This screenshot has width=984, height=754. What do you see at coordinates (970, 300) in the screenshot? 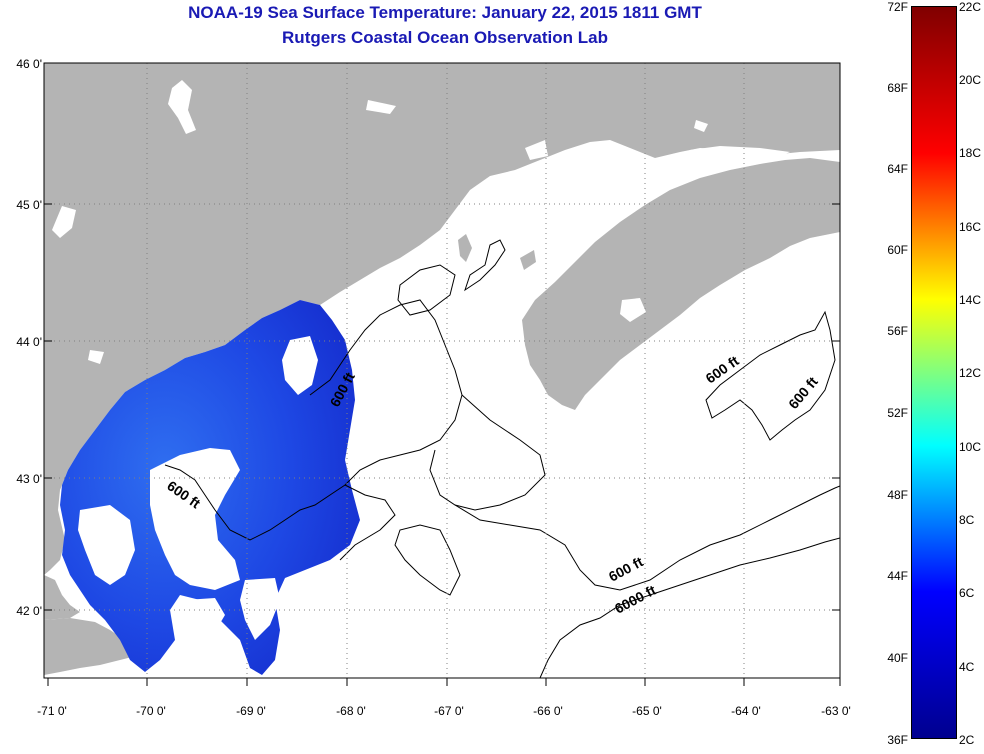
I see `colorbar-c-label: 14C` at bounding box center [970, 300].